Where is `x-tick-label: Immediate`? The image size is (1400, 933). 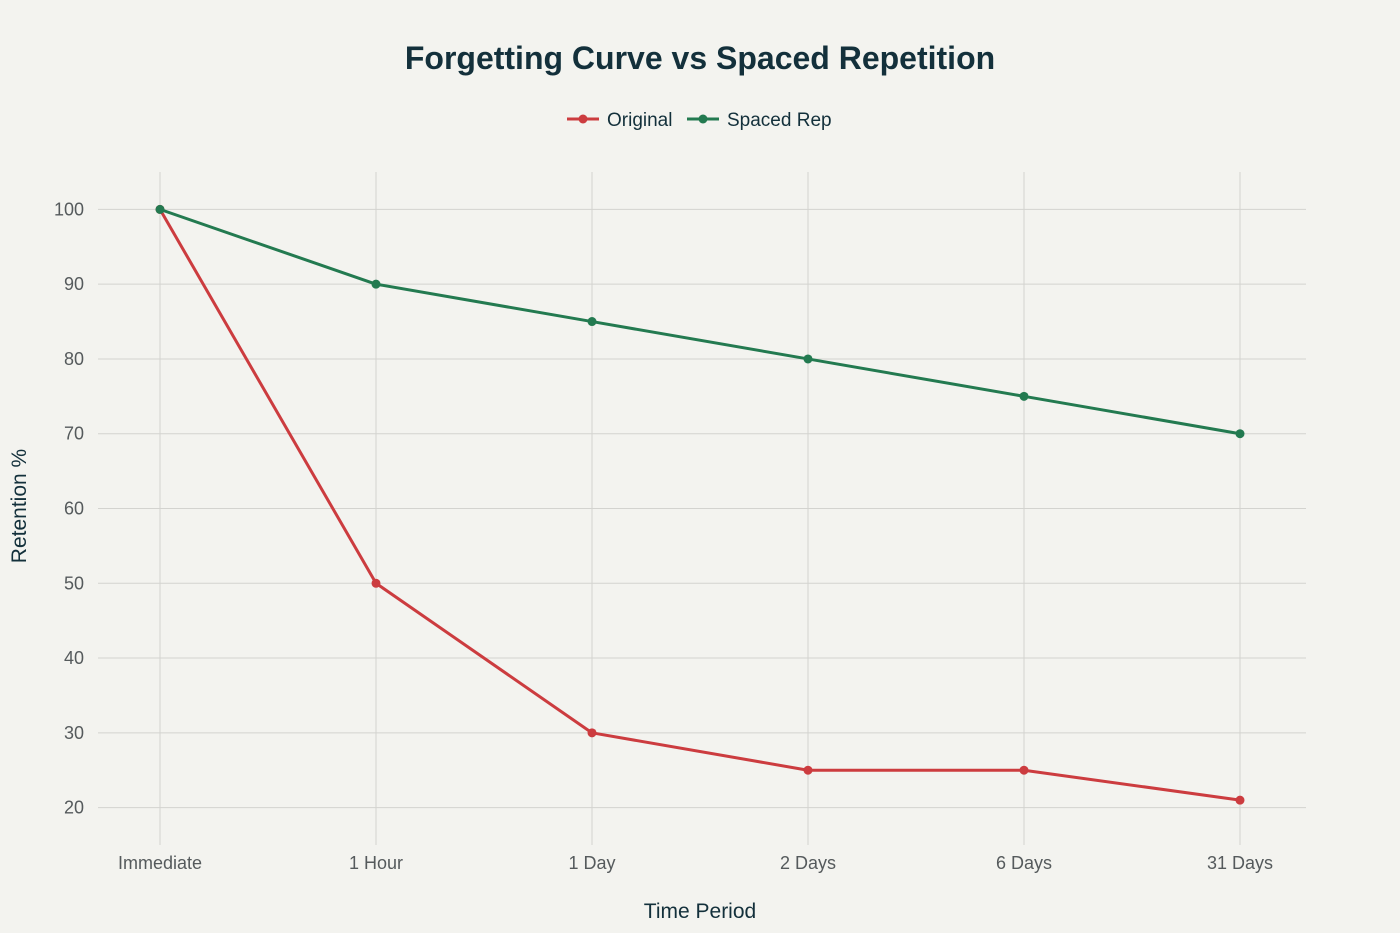 x-tick-label: Immediate is located at coordinates (160, 863).